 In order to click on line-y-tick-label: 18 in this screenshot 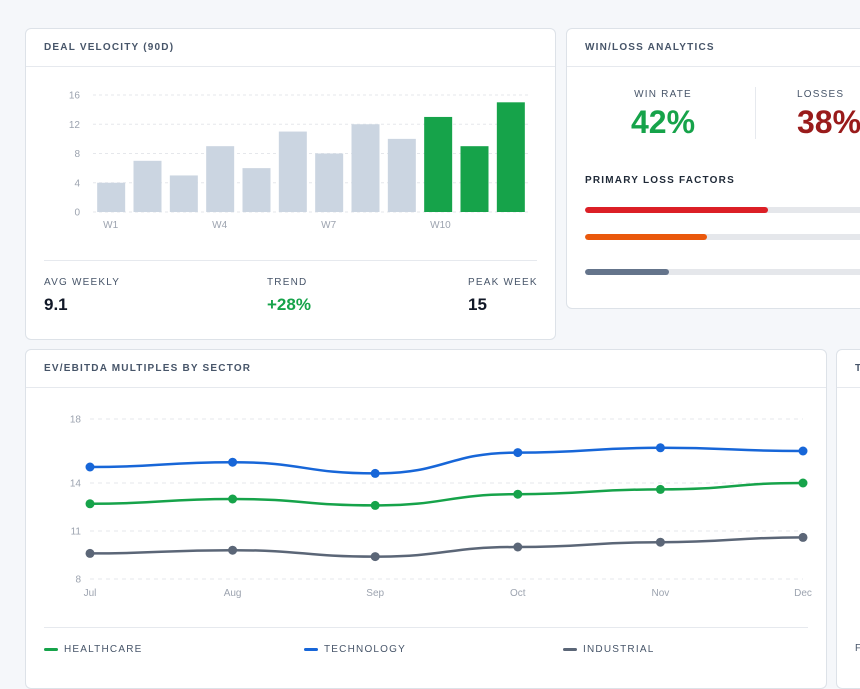, I will do `click(76, 420)`.